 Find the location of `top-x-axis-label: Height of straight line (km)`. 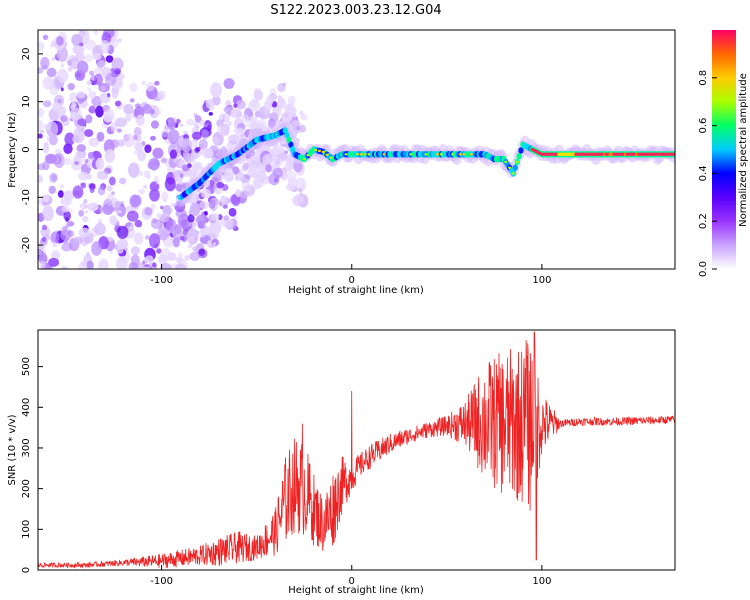

top-x-axis-label: Height of straight line (km) is located at coordinates (356, 290).